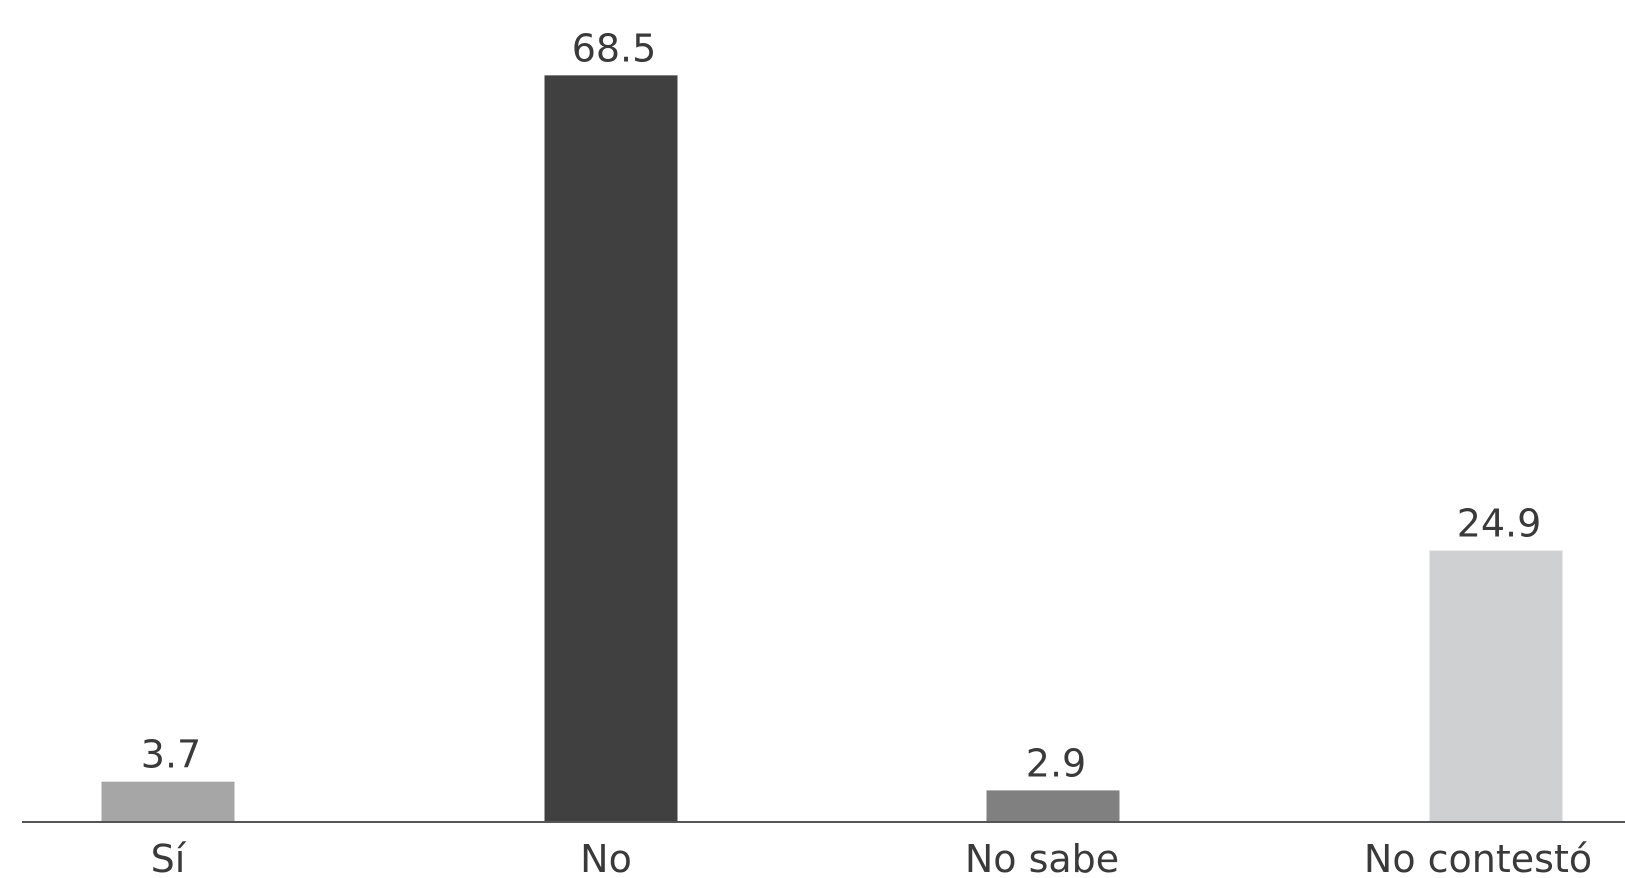 This screenshot has height=878, width=1625. Describe the element at coordinates (171, 755) in the screenshot. I see `value-label-0: 3.7` at that location.